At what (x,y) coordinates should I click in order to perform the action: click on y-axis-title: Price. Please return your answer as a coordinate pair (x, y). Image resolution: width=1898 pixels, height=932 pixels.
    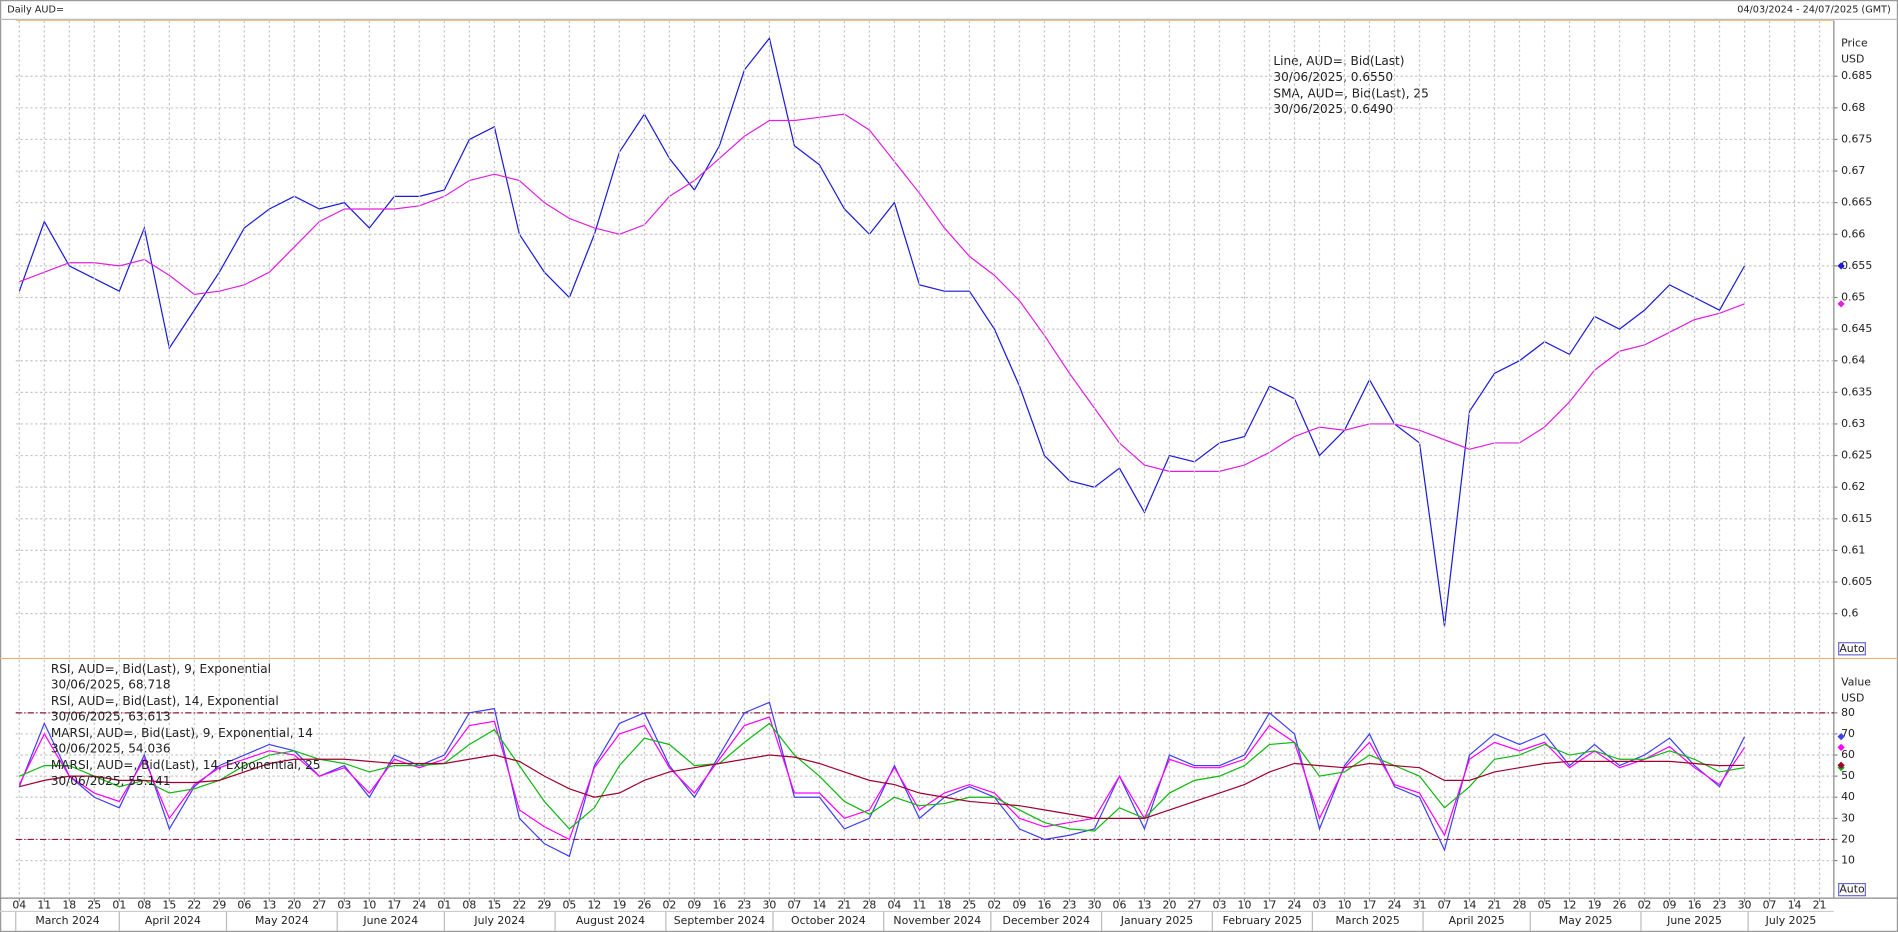
    Looking at the image, I should click on (1854, 43).